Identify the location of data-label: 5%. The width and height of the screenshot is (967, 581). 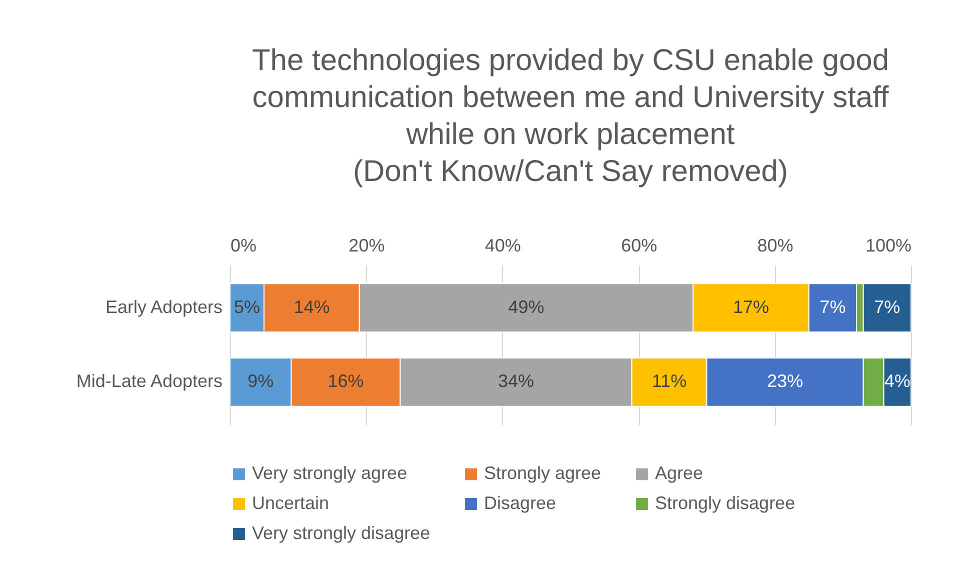
(247, 306).